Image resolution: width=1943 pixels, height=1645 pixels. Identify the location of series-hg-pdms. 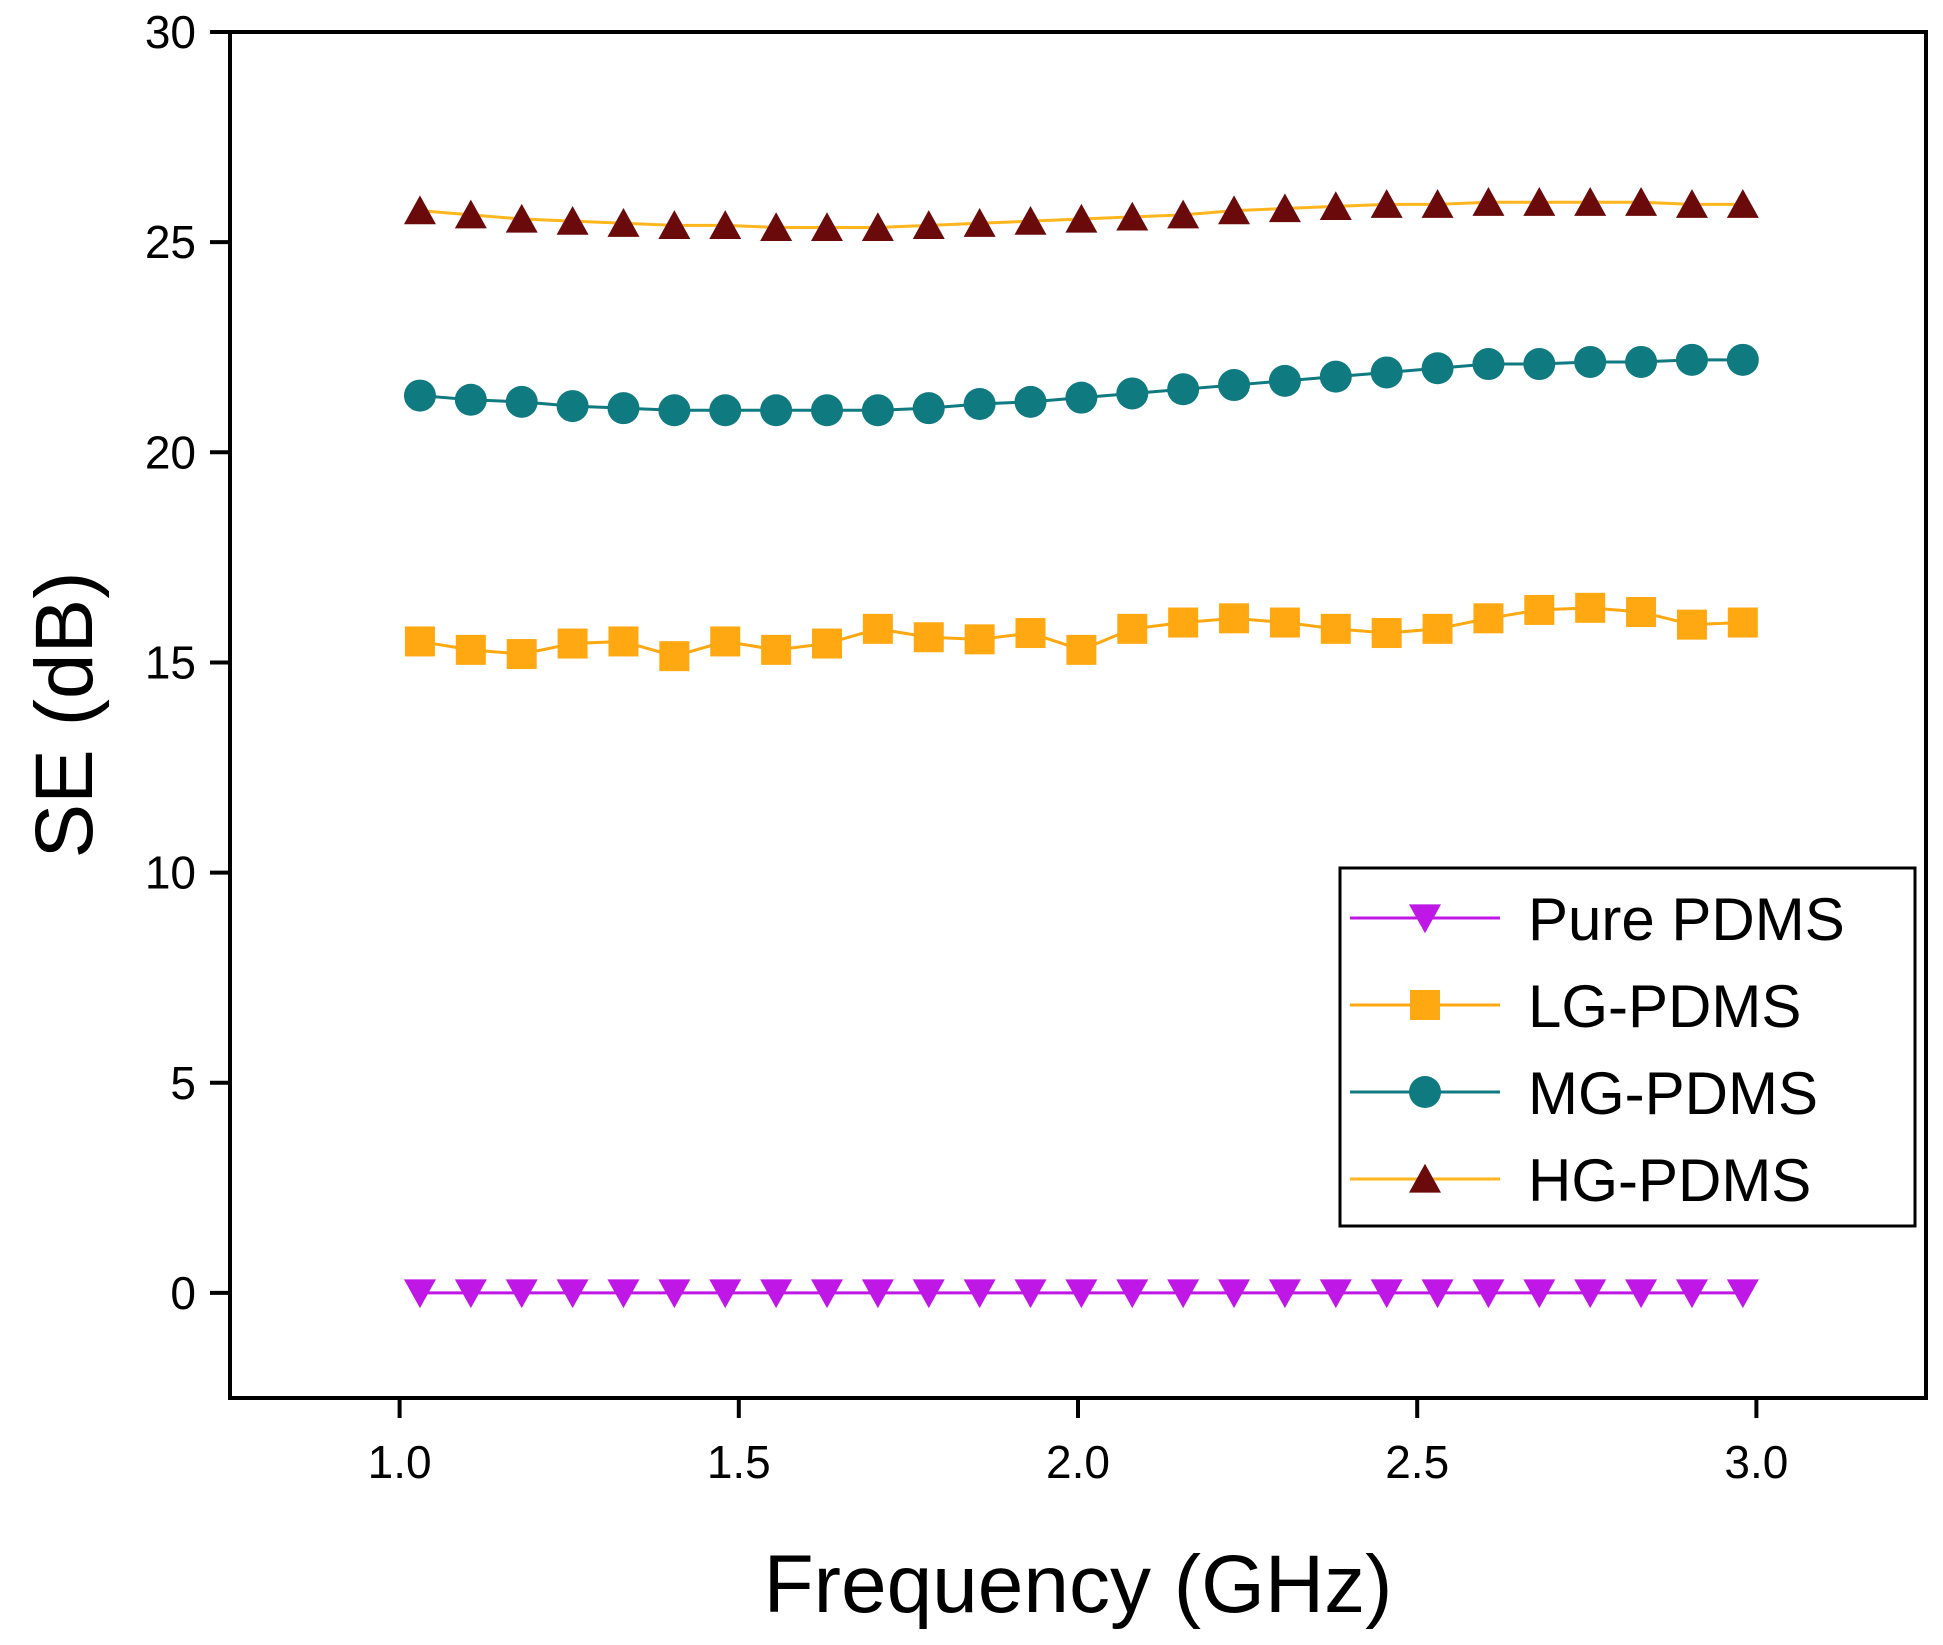
(1081, 214).